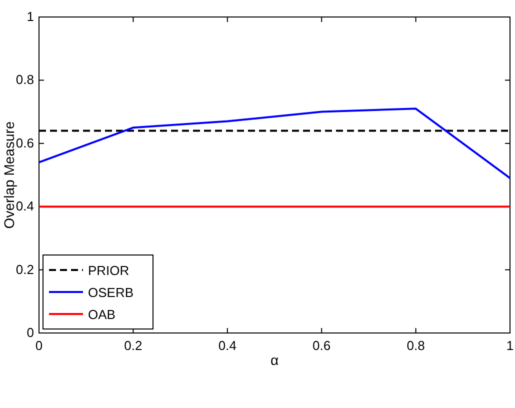 The height and width of the screenshot is (408, 515). What do you see at coordinates (25, 80) in the screenshot?
I see `y-tick-label: 0.8` at bounding box center [25, 80].